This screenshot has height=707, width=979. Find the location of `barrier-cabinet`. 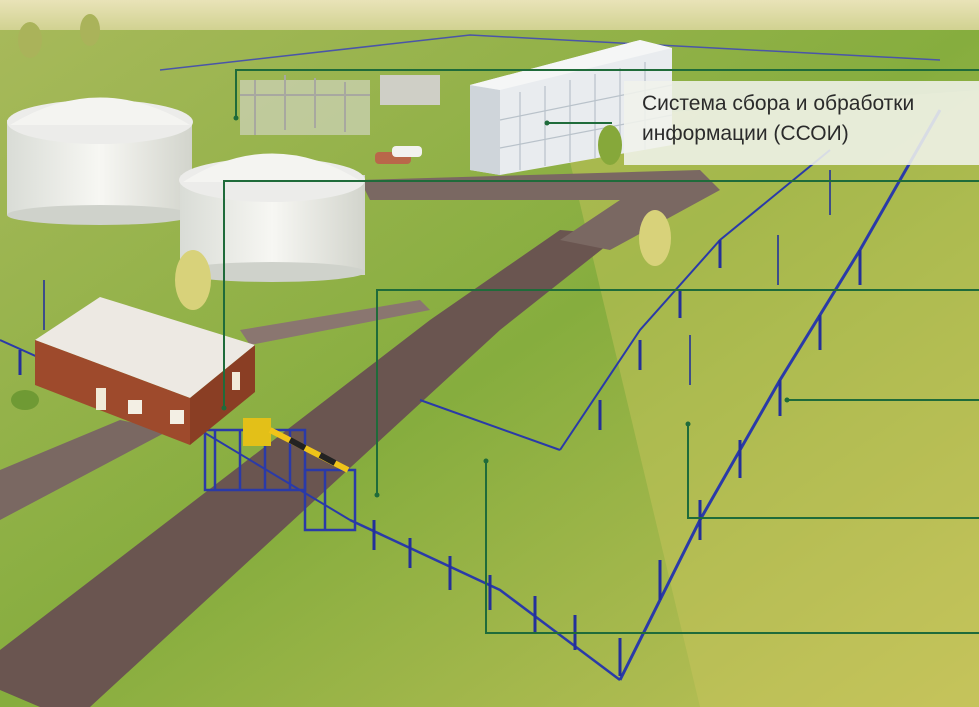

barrier-cabinet is located at coordinates (257, 432).